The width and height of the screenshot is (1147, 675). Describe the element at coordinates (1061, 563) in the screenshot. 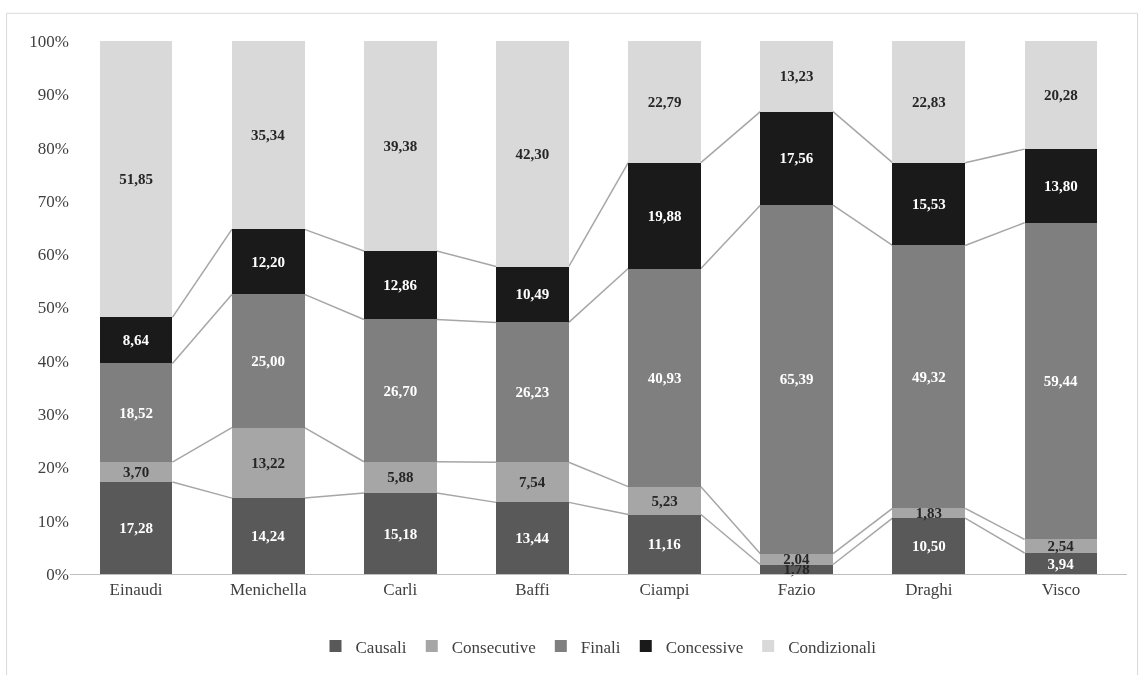

I see `data-label: 3,94` at that location.